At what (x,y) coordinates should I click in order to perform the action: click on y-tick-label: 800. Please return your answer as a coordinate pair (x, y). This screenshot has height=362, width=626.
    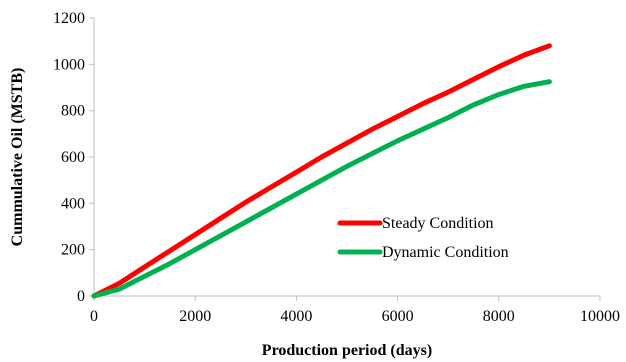
    Looking at the image, I should click on (73, 111).